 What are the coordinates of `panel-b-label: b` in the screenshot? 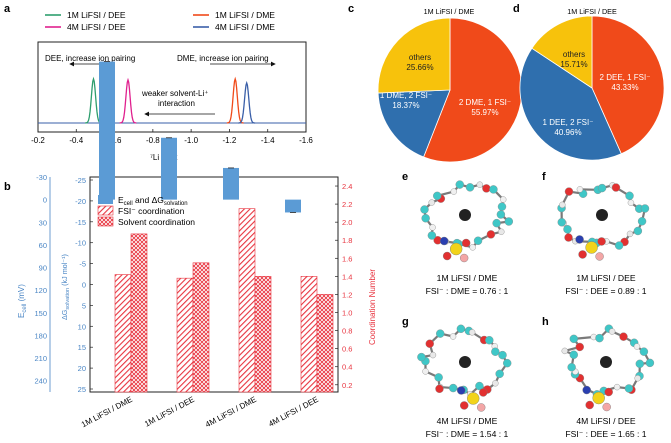 It's located at (7, 187).